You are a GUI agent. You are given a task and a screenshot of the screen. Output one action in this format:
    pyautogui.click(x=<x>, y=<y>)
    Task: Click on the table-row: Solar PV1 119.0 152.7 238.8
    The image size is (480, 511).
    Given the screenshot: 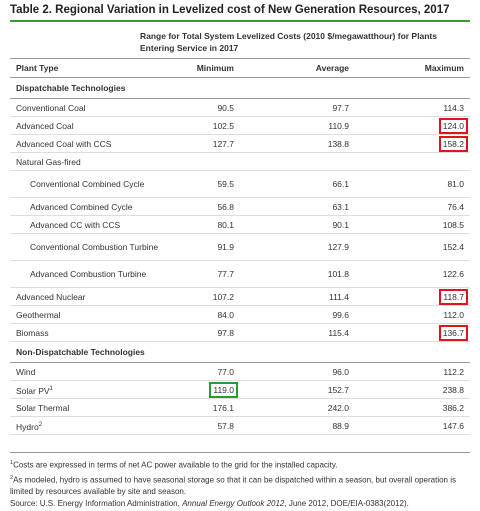 What is the action you would take?
    pyautogui.click(x=240, y=389)
    